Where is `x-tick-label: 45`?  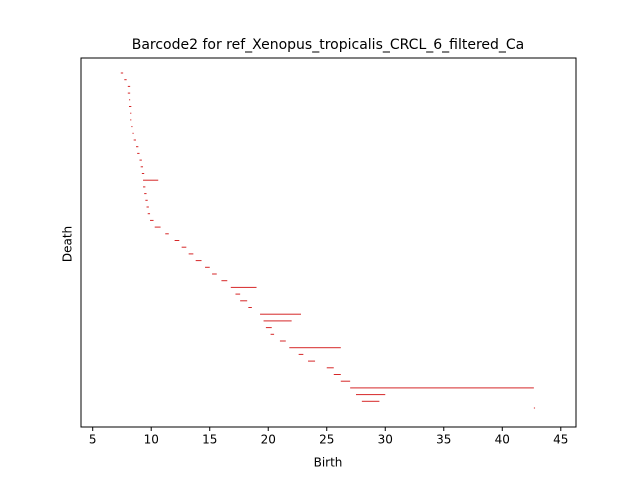 x-tick-label: 45 is located at coordinates (560, 440).